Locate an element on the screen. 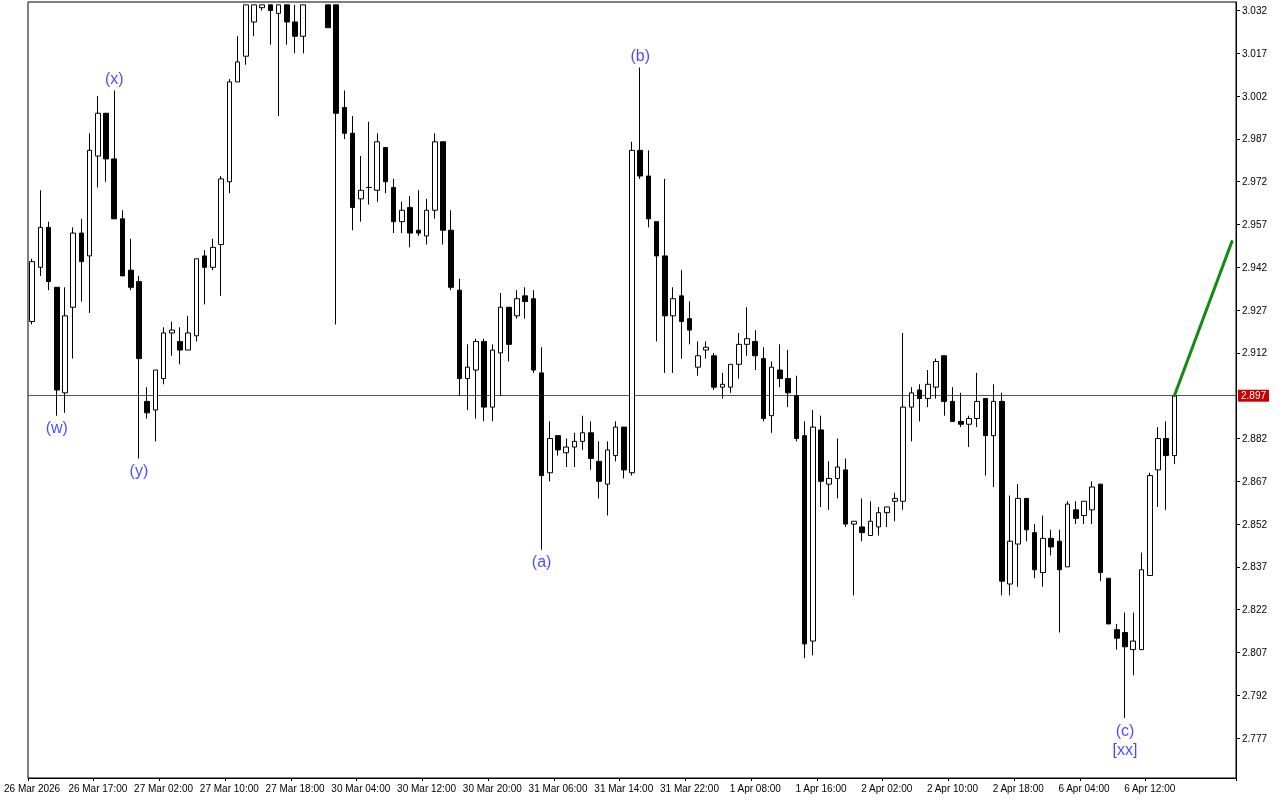  y-tick-label: 2.867 is located at coordinates (1255, 481).